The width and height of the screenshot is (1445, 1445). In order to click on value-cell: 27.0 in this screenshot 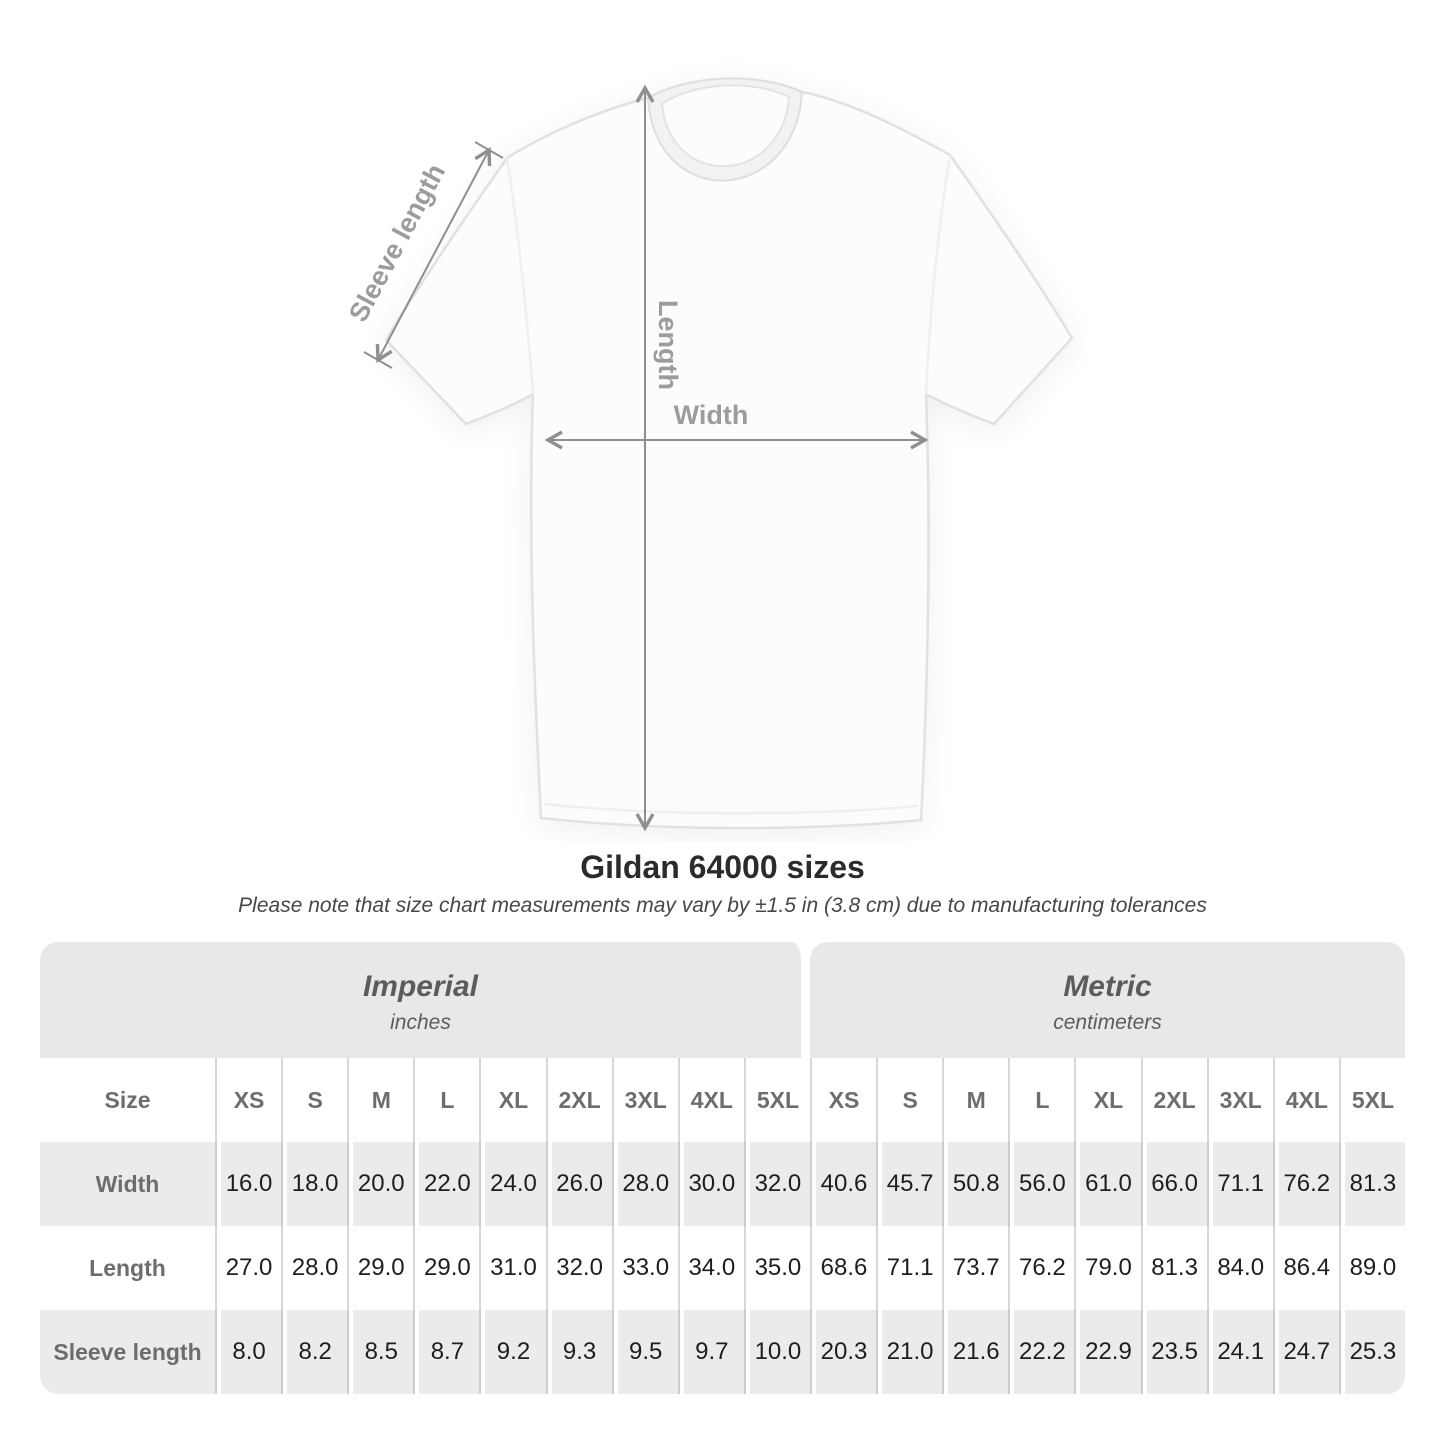, I will do `click(248, 1268)`.